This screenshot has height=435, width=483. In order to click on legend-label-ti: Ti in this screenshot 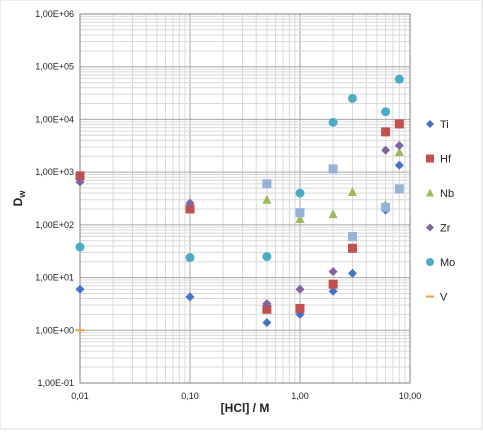, I will do `click(444, 125)`.